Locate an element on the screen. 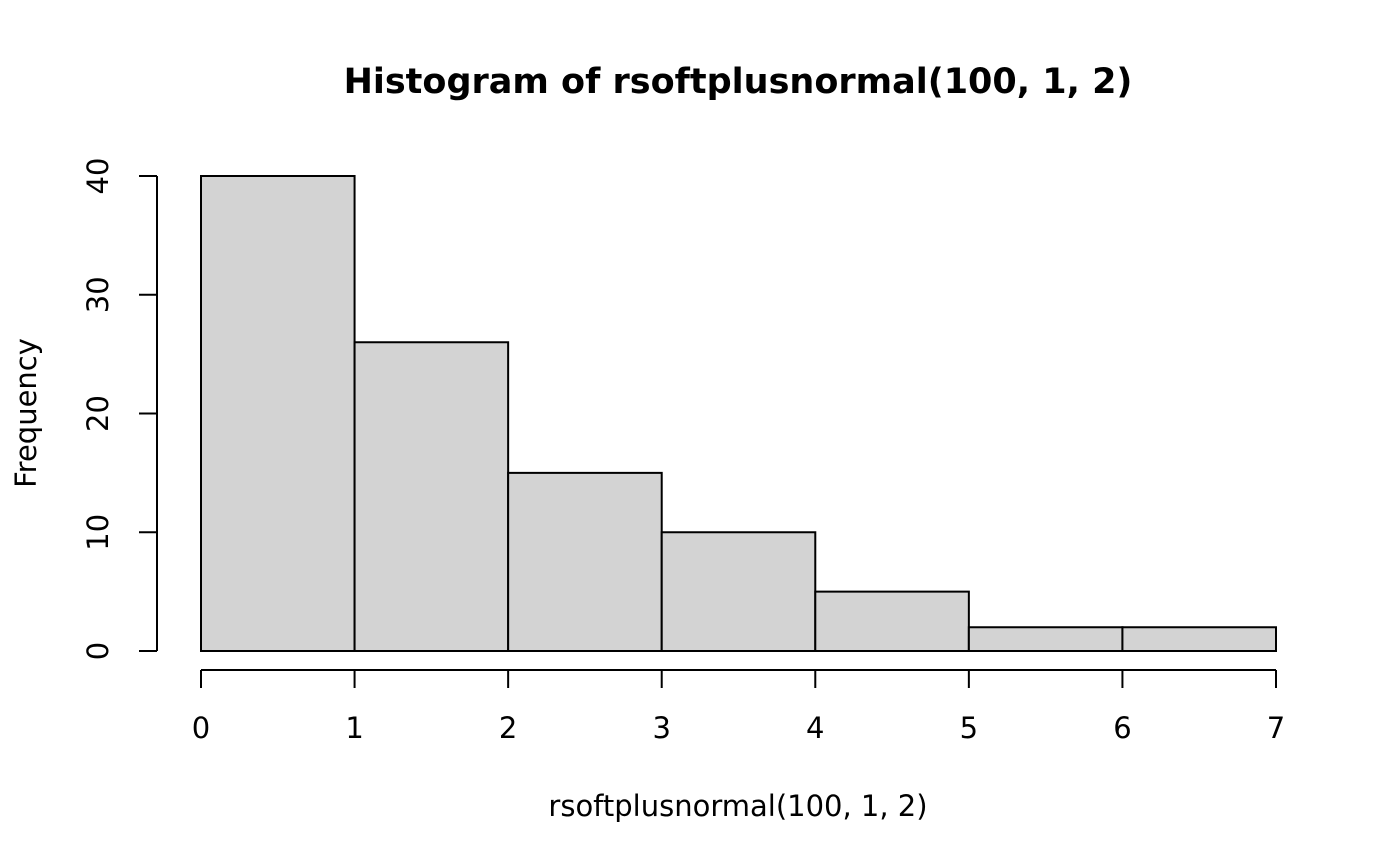 The width and height of the screenshot is (1400, 866). x-tick-label: 5 is located at coordinates (969, 728).